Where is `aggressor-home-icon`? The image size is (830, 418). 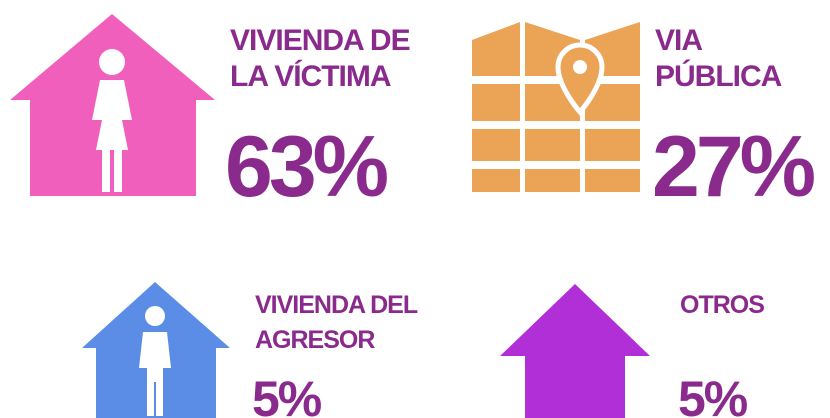 aggressor-home-icon is located at coordinates (156, 350).